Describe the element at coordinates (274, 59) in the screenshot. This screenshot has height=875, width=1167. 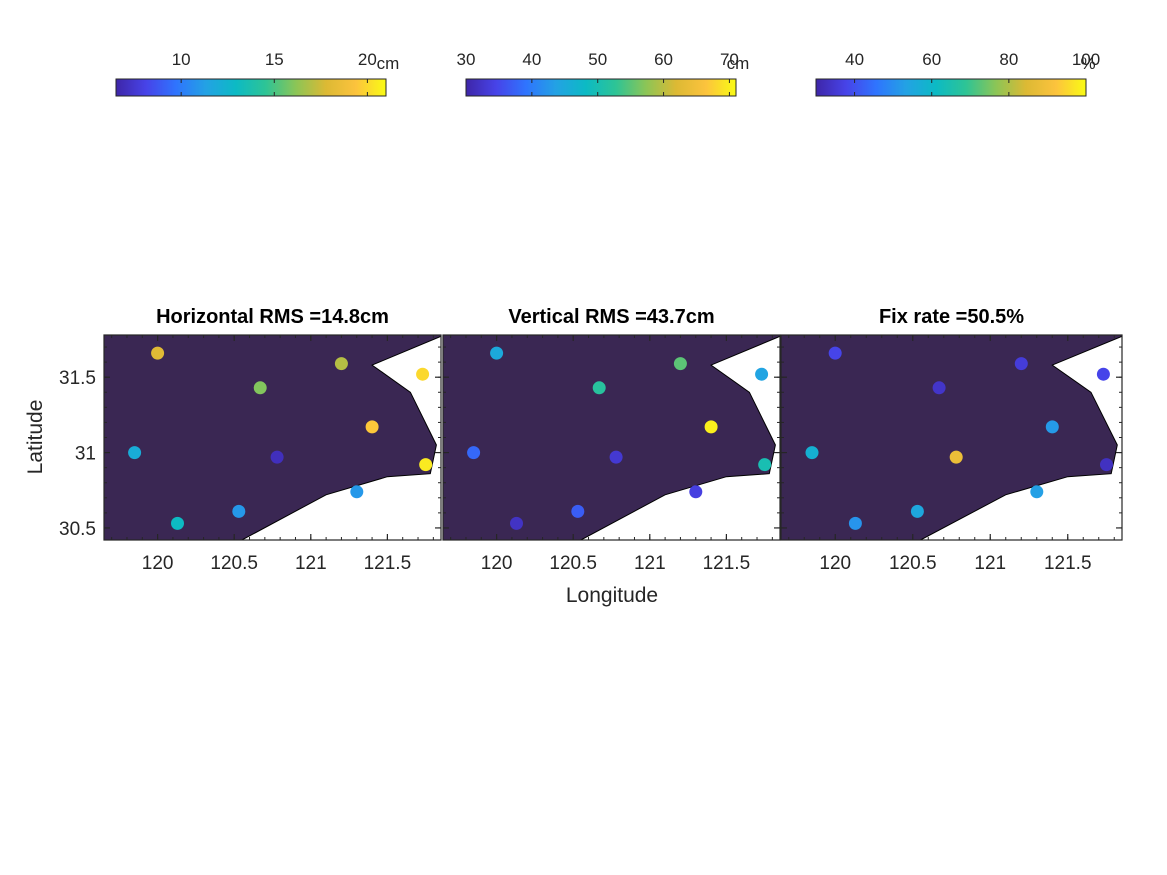
I see `colorbar-tick-label: 15` at that location.